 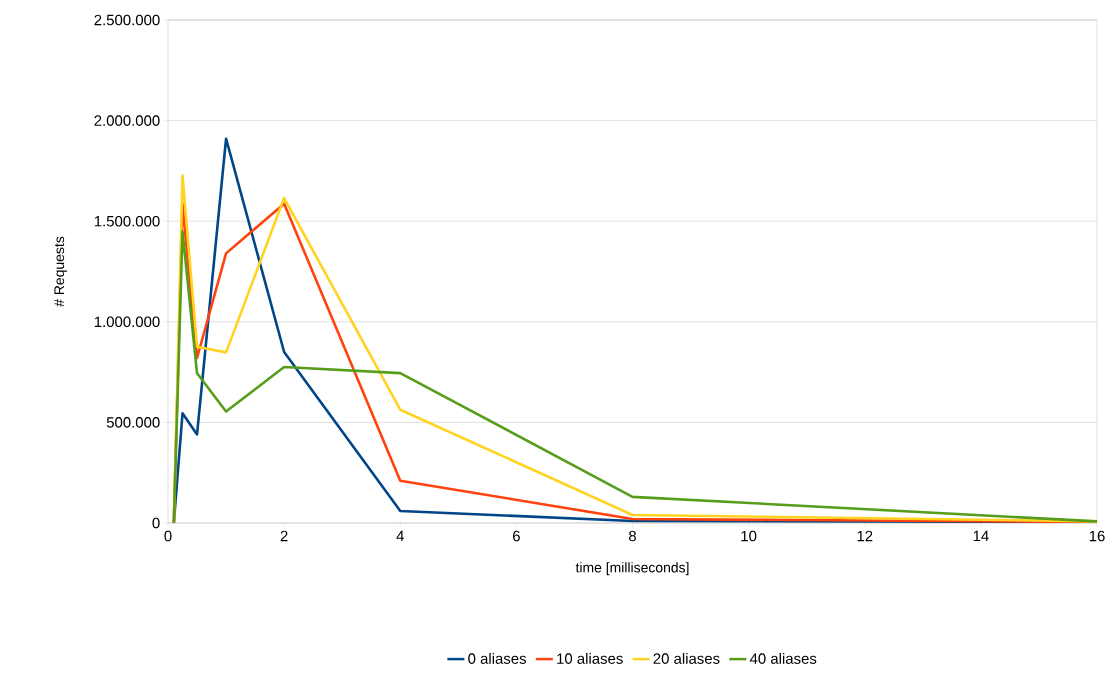 I want to click on y-tick-label: 0, so click(x=156, y=523).